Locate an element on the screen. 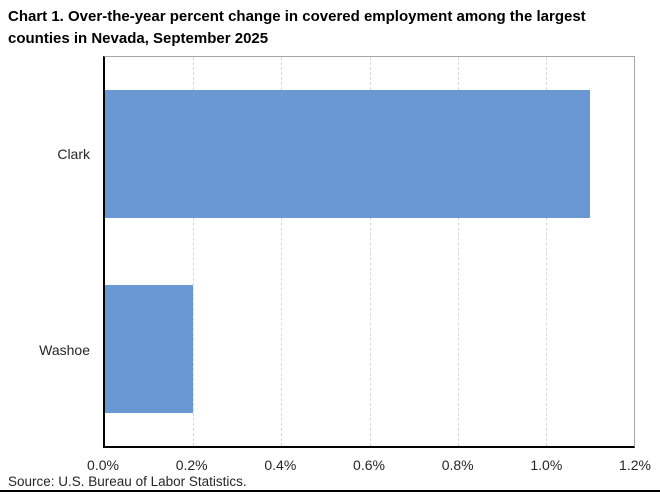 The image size is (660, 494). x-tick-label-0-8-: 0.8% is located at coordinates (457, 465).